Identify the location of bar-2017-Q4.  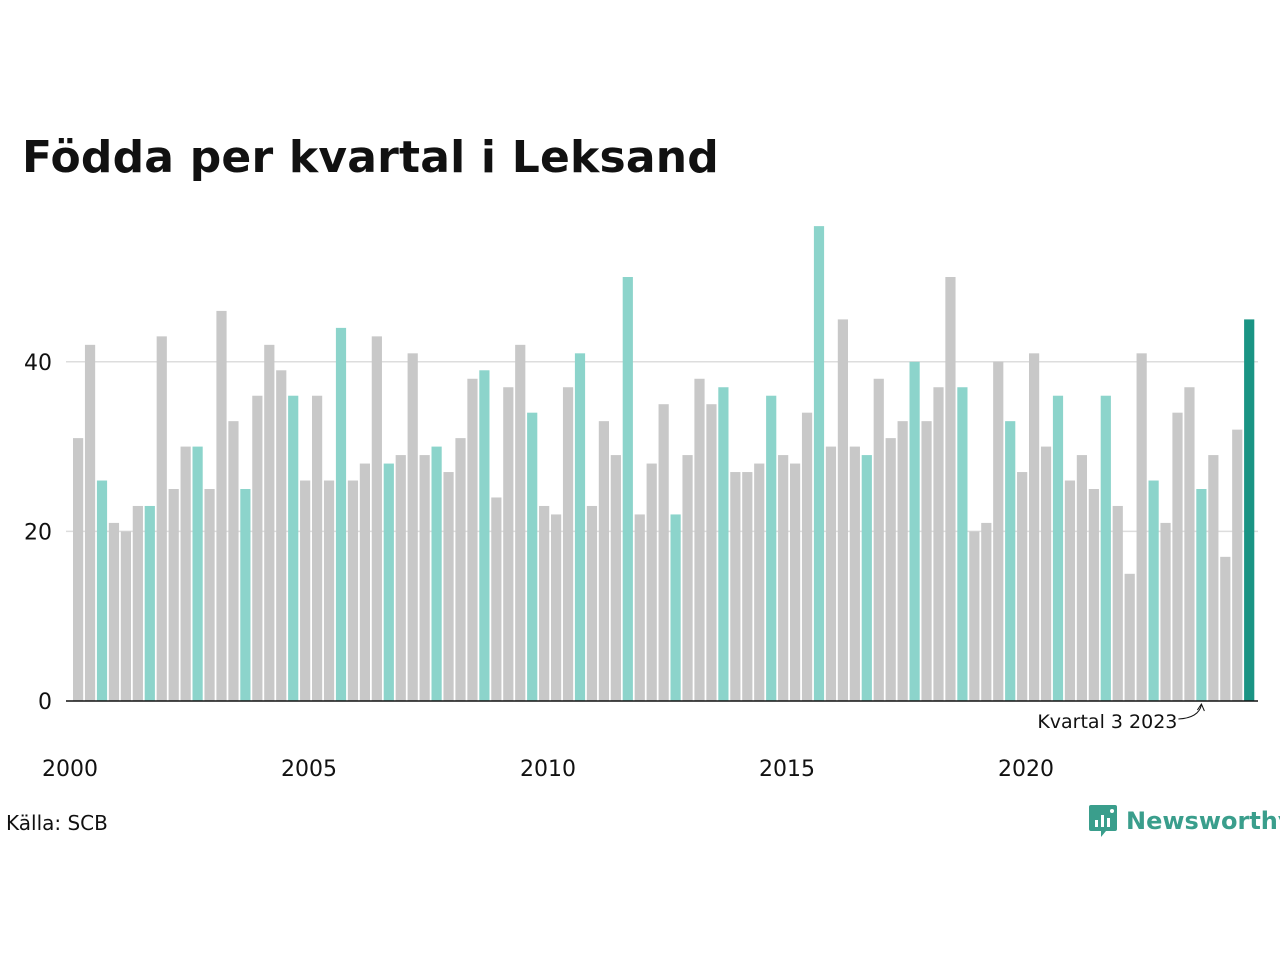
(926, 561).